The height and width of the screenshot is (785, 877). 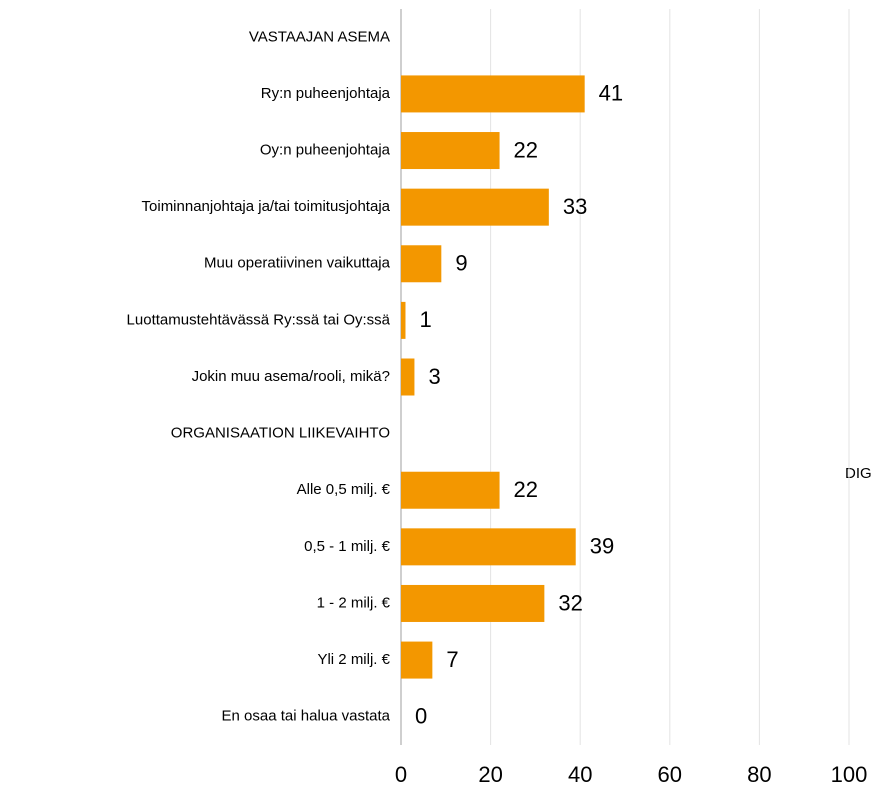 What do you see at coordinates (353, 659) in the screenshot?
I see `y-tick-label: Yli 2 milj. €` at bounding box center [353, 659].